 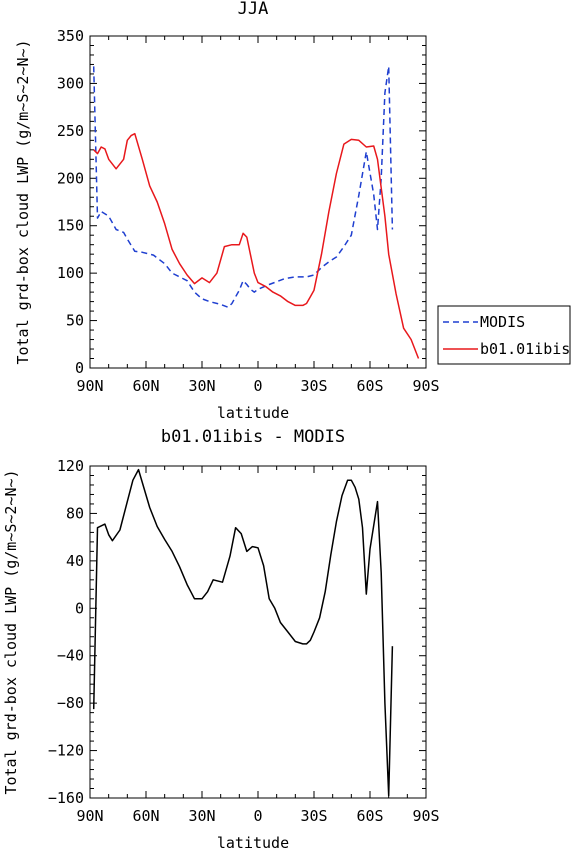 What do you see at coordinates (70, 83) in the screenshot?
I see `y-tick-label: 300` at bounding box center [70, 83].